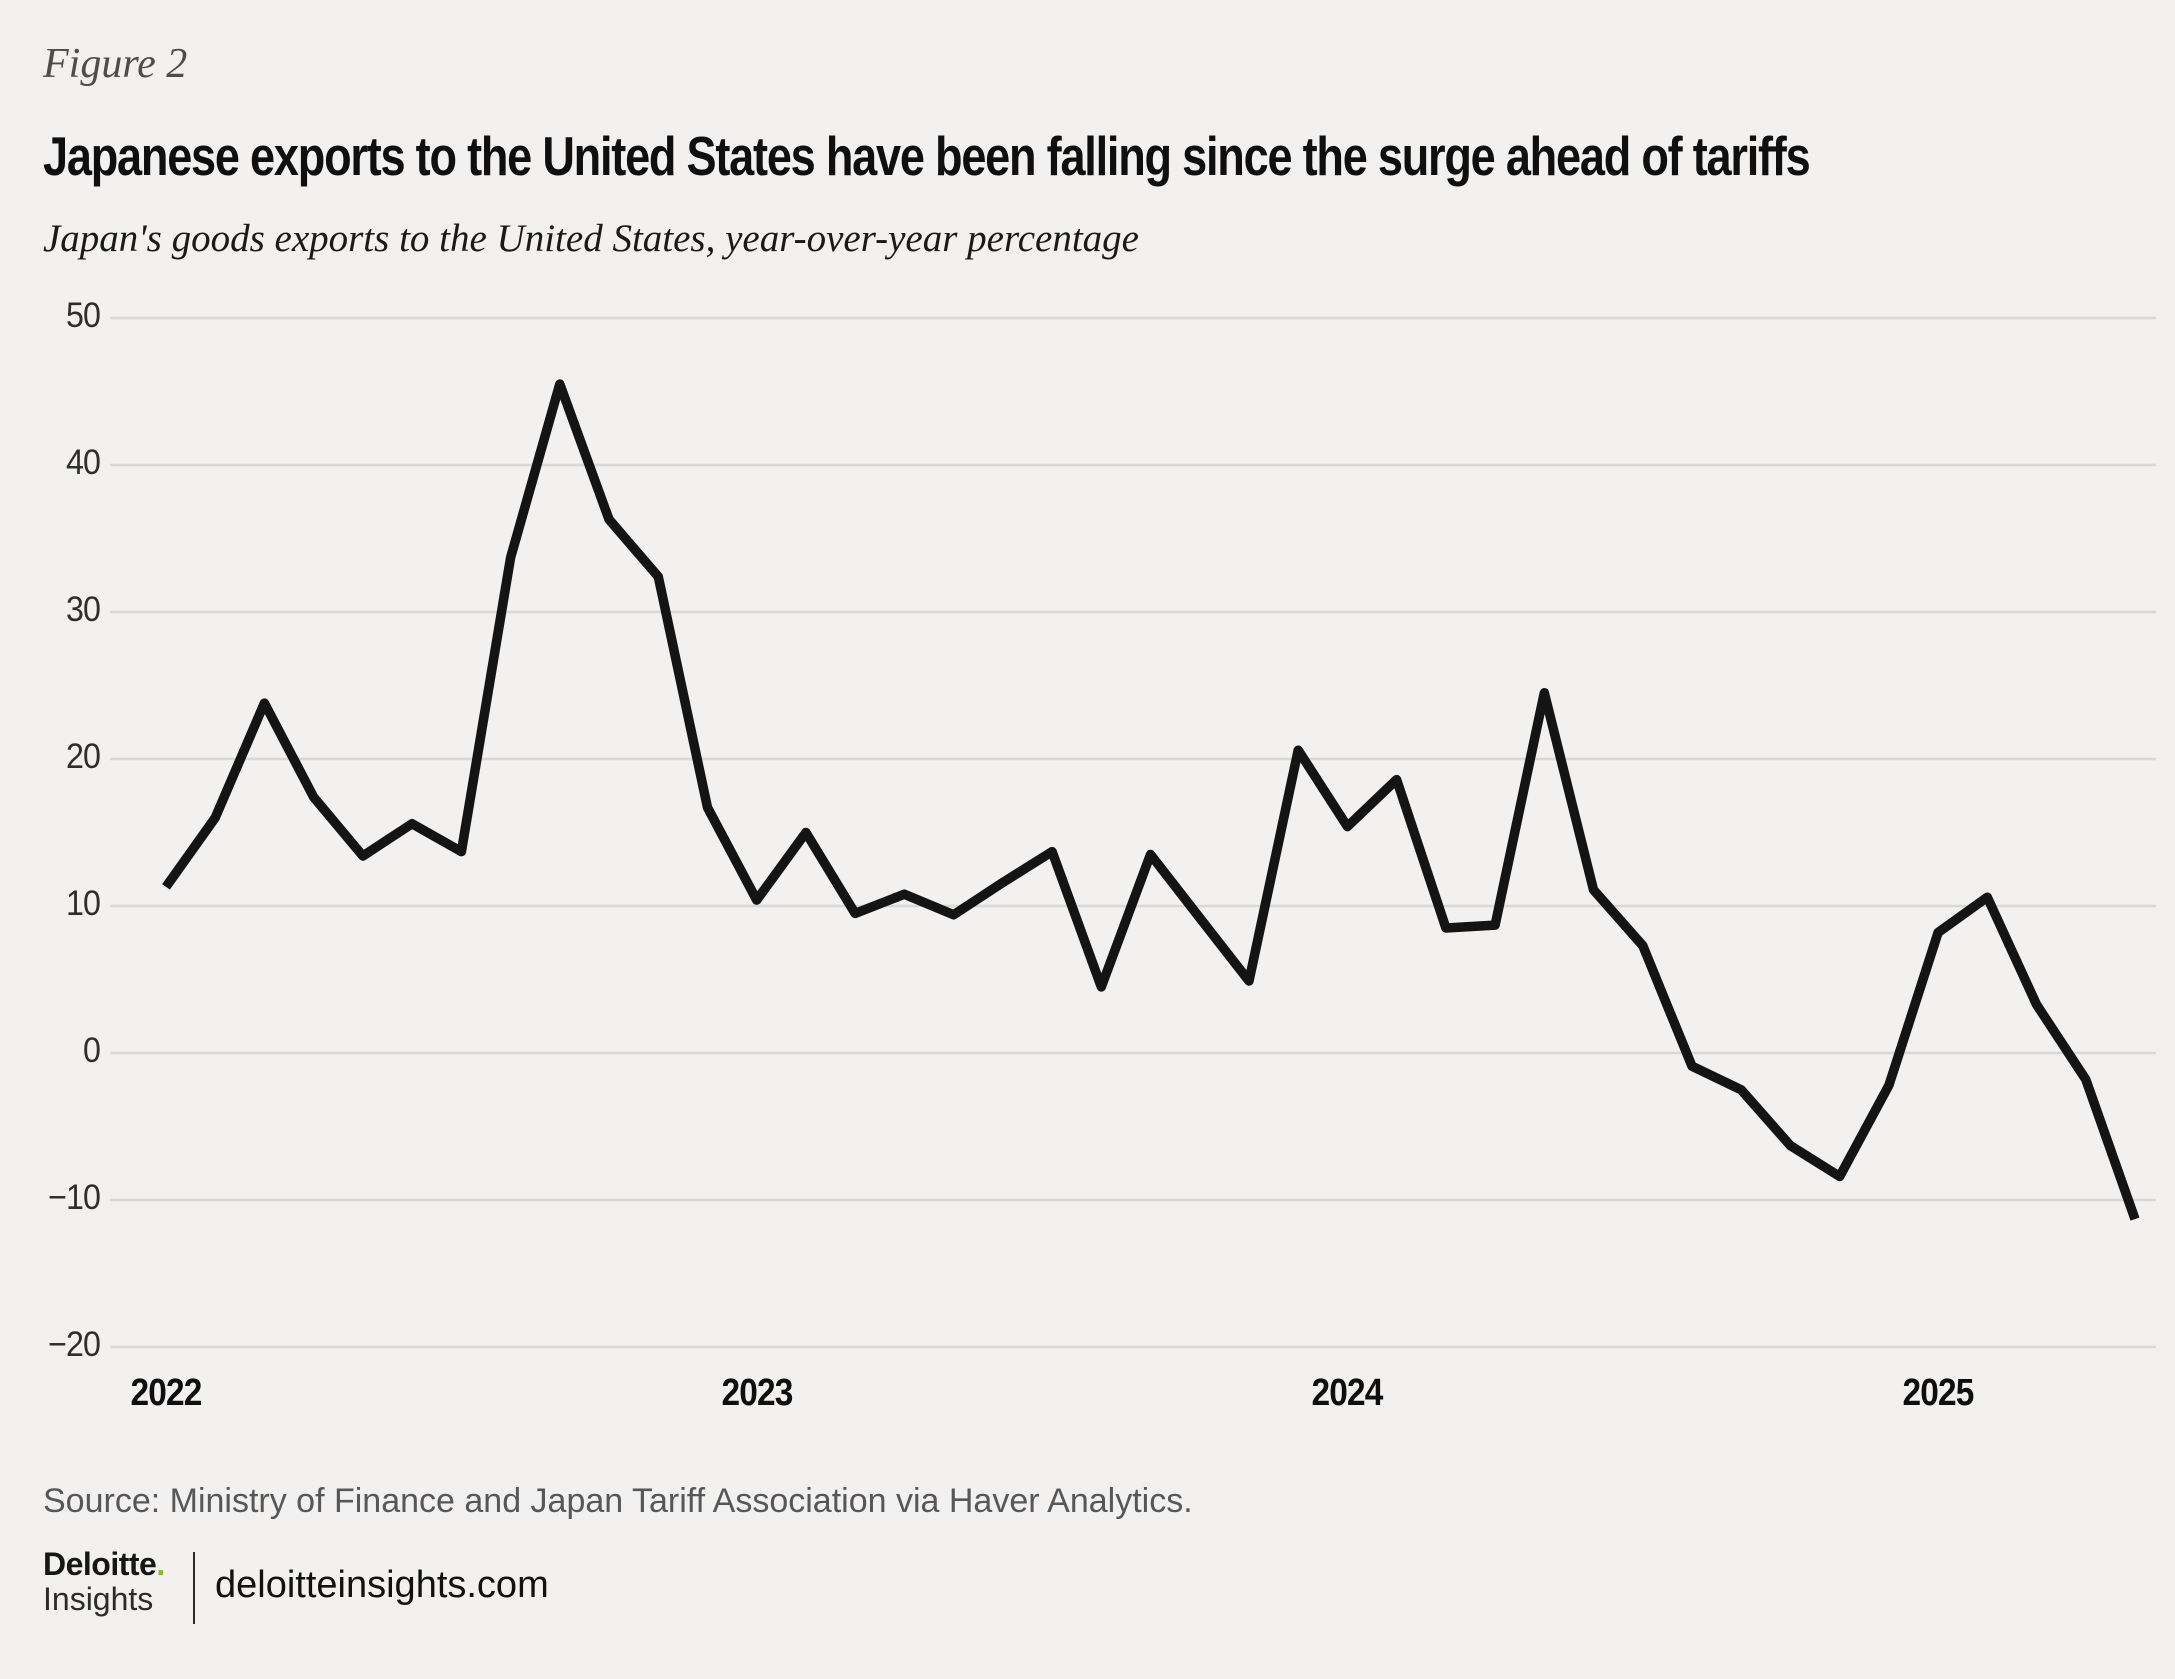 This screenshot has height=1679, width=2175. I want to click on deloitte-wordmark: Deloitte., so click(443, 1564).